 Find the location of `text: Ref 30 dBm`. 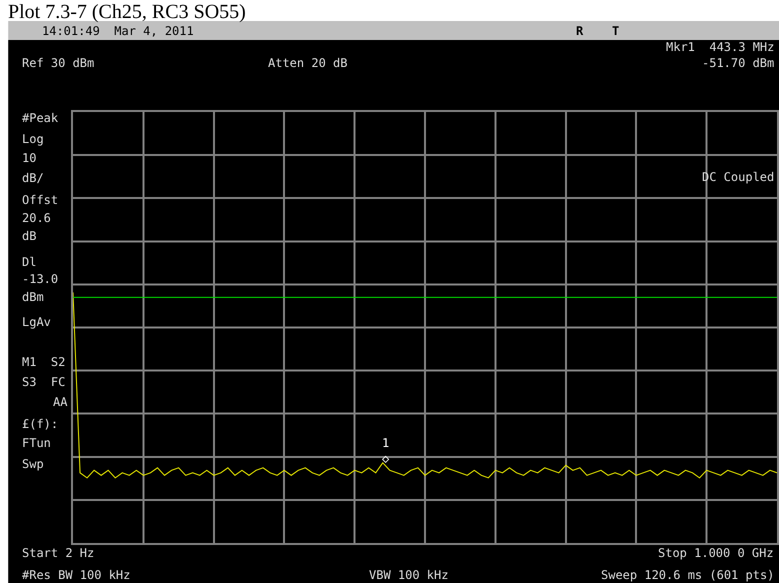

text: Ref 30 dBm is located at coordinates (58, 63).